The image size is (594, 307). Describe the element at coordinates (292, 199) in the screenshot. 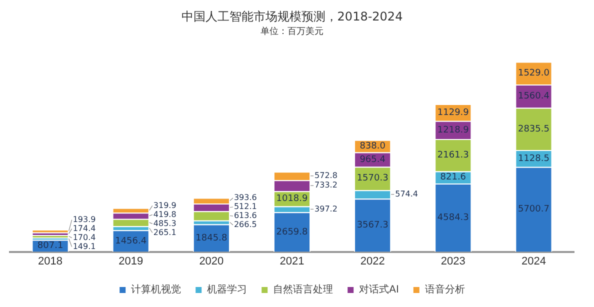

I see `data-label: 1018.9` at that location.